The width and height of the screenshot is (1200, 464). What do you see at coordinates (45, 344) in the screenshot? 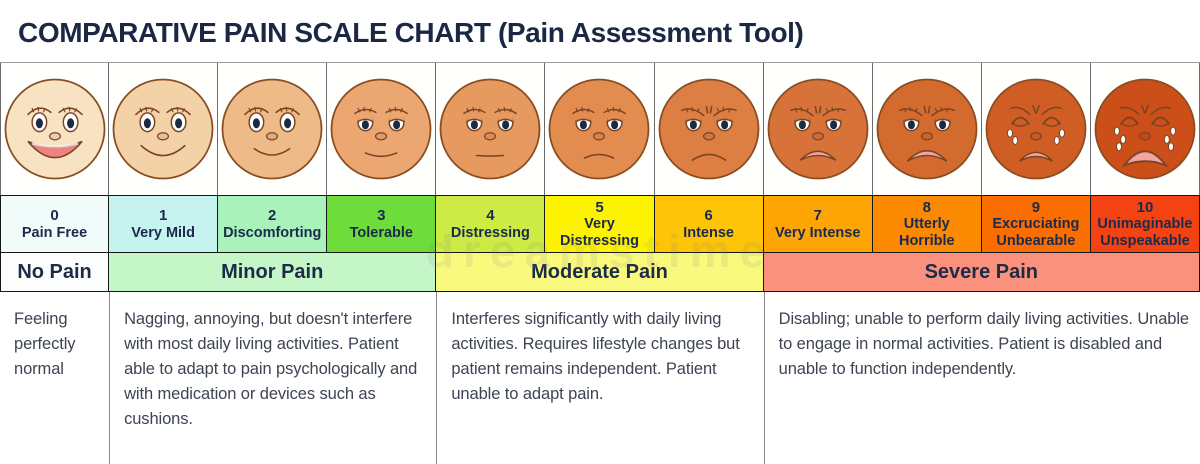
I see `description-text: Feeling perfectly normal` at bounding box center [45, 344].